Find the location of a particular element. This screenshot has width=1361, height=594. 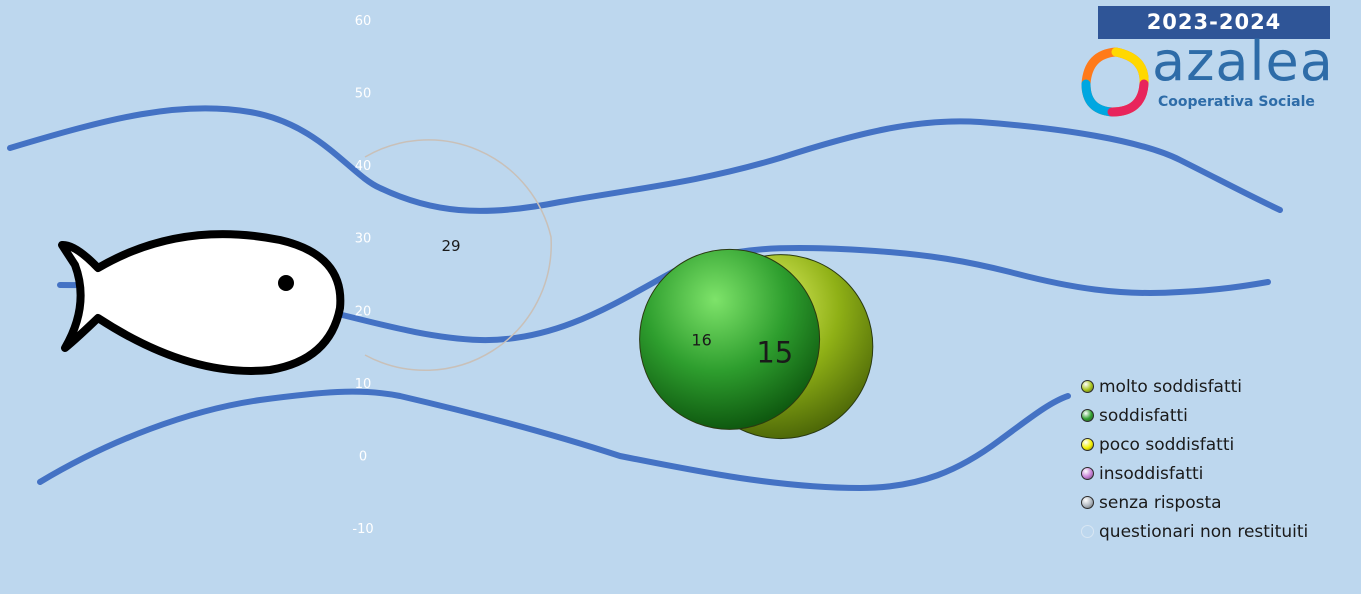

data-label-molto-soddisfatti: 15 is located at coordinates (774, 353).